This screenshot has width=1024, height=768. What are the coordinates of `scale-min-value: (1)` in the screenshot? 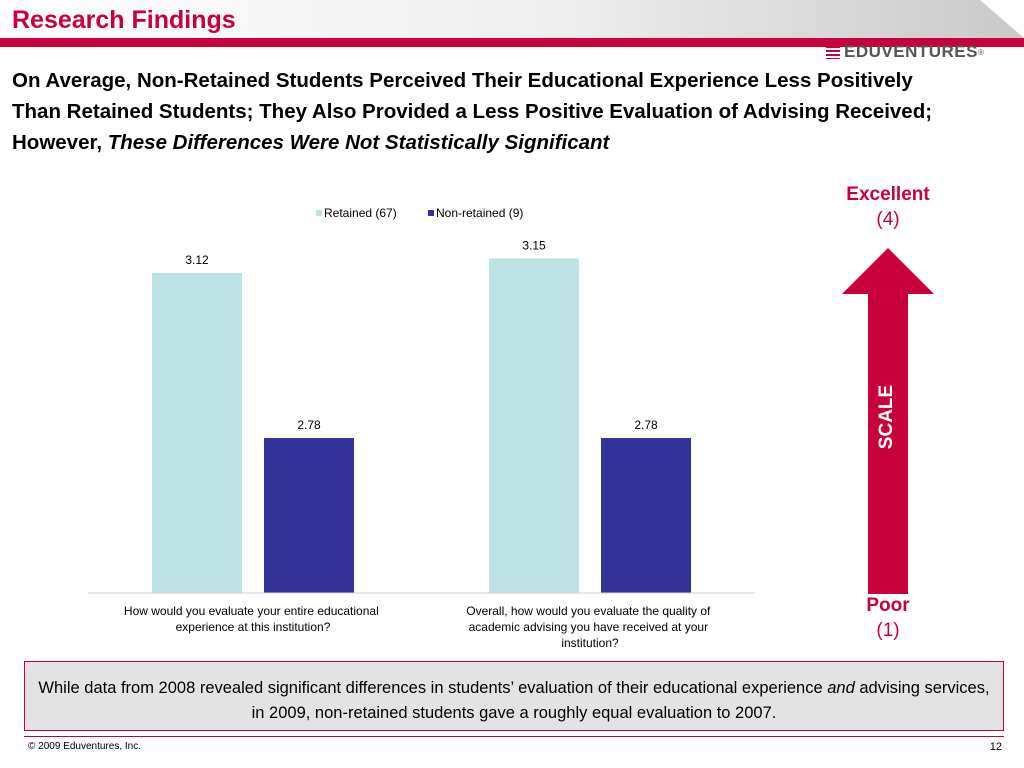 It's located at (888, 630).